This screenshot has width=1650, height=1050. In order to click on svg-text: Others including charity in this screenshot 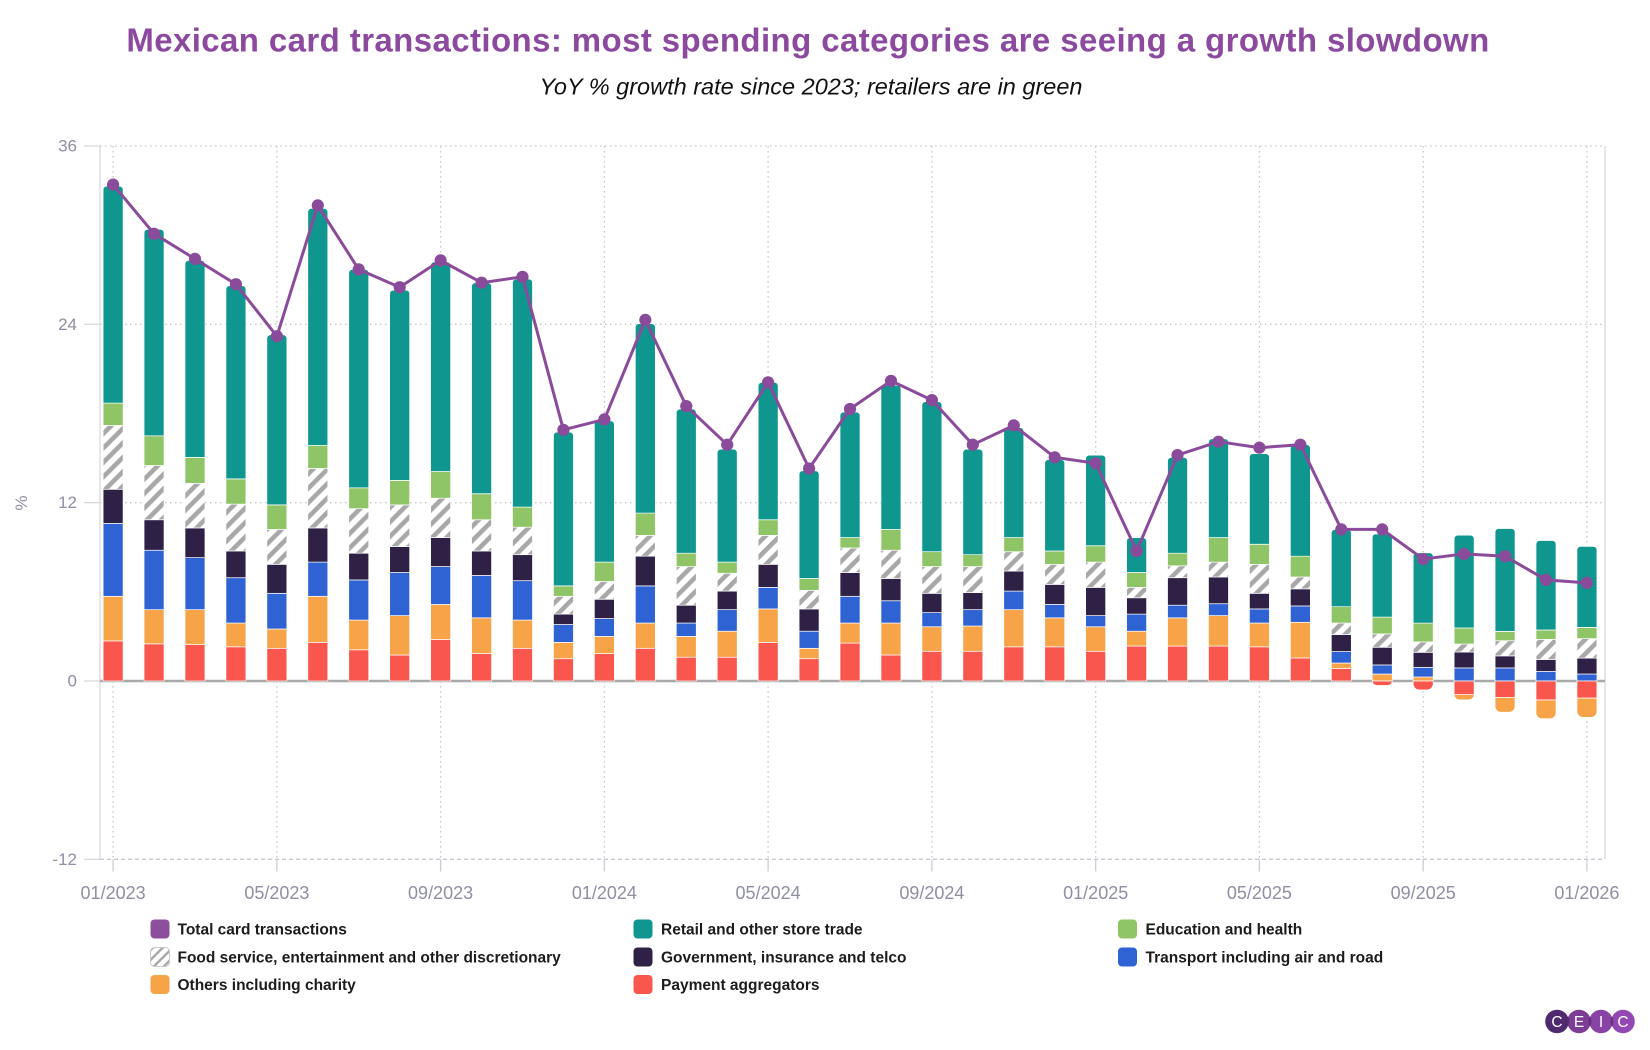, I will do `click(267, 985)`.